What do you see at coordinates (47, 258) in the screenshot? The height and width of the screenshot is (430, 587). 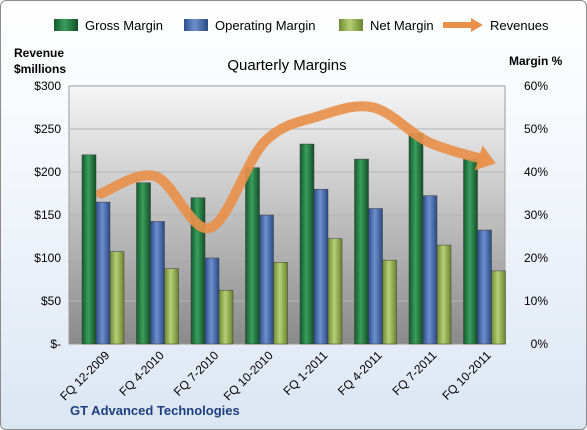 I see `left-tick-label: $100` at bounding box center [47, 258].